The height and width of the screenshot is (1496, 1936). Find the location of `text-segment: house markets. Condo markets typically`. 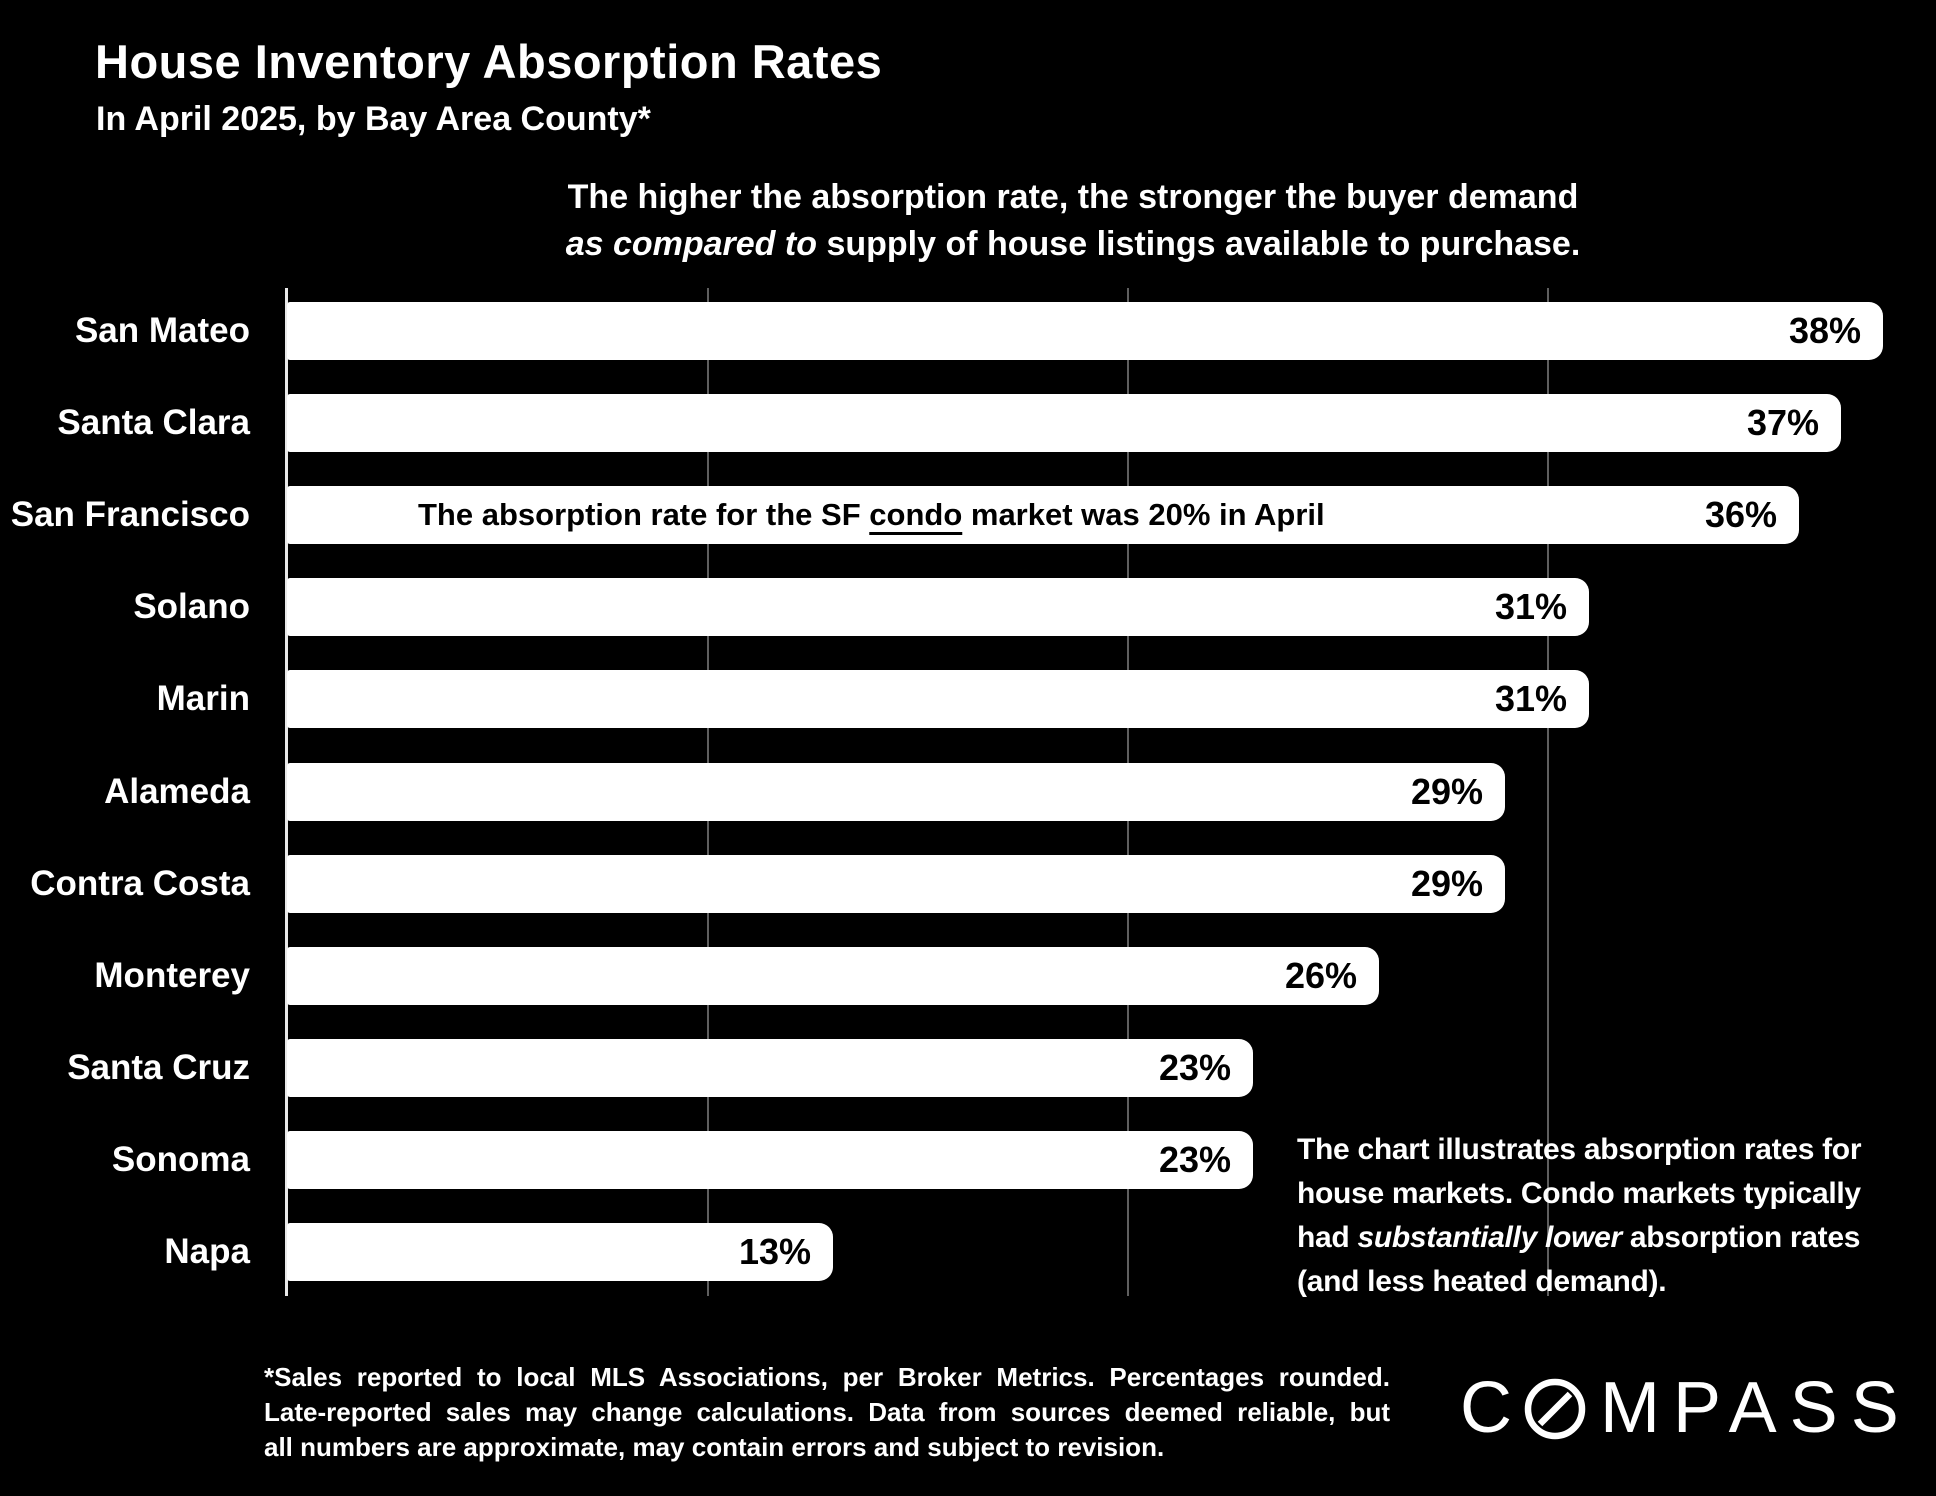

text-segment: house markets. Condo markets typically is located at coordinates (1579, 1193).